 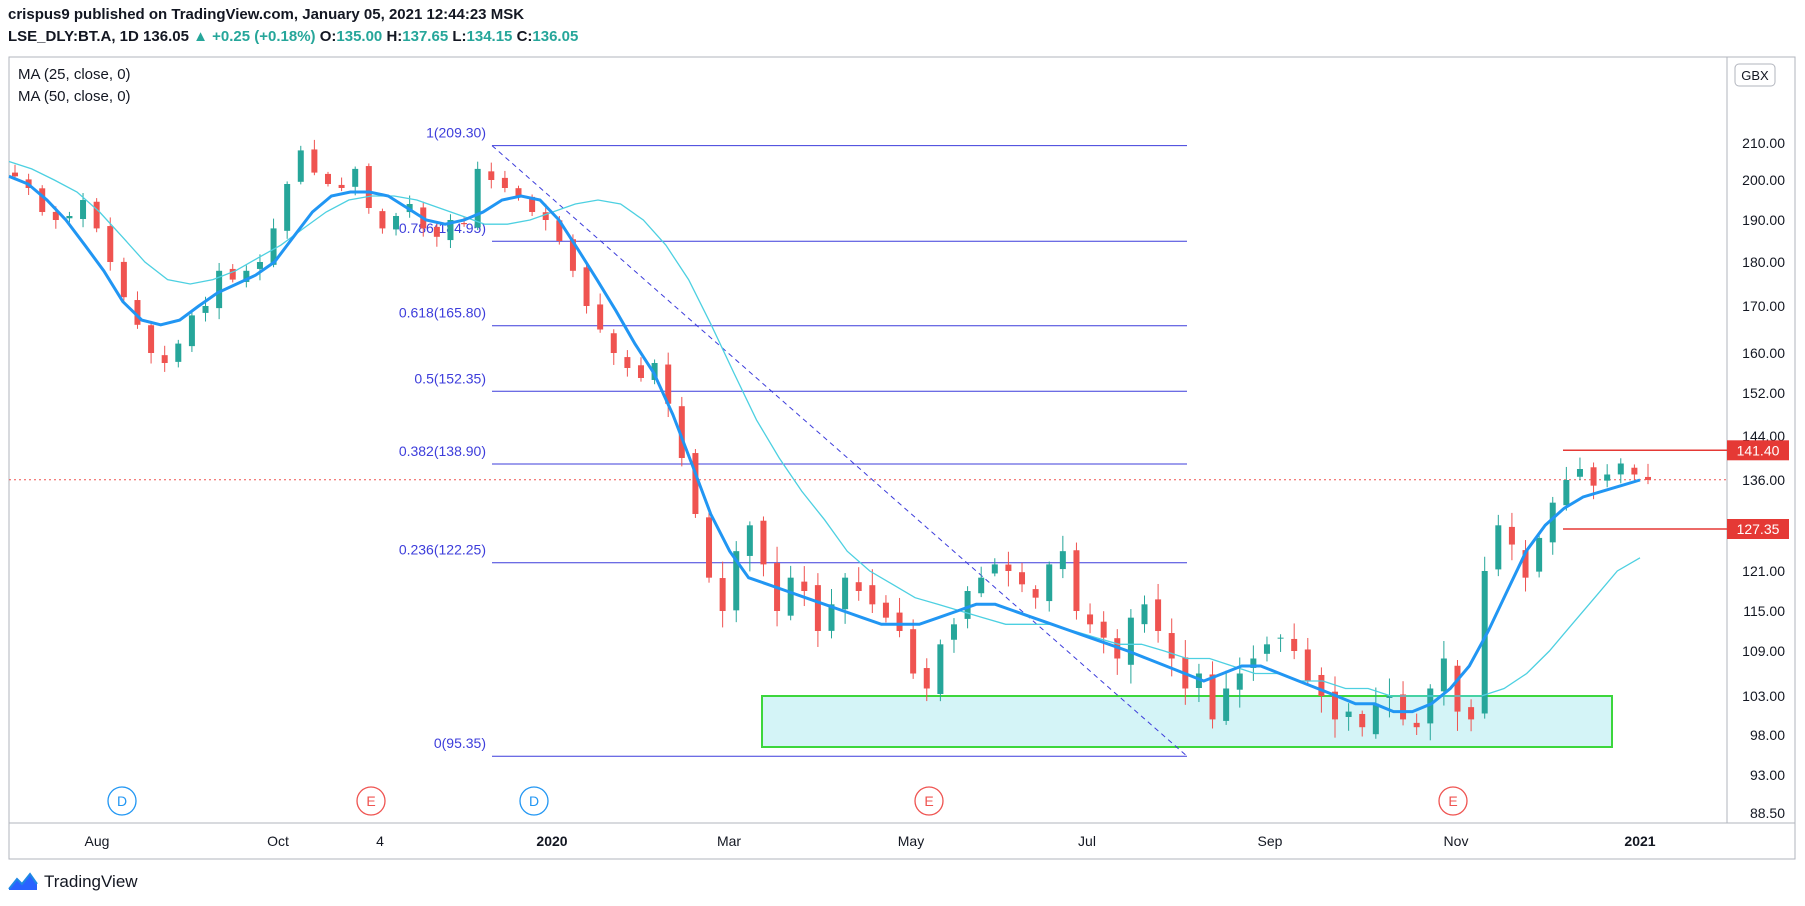 I want to click on price-level-tag-text: 127.35, so click(x=1758, y=529).